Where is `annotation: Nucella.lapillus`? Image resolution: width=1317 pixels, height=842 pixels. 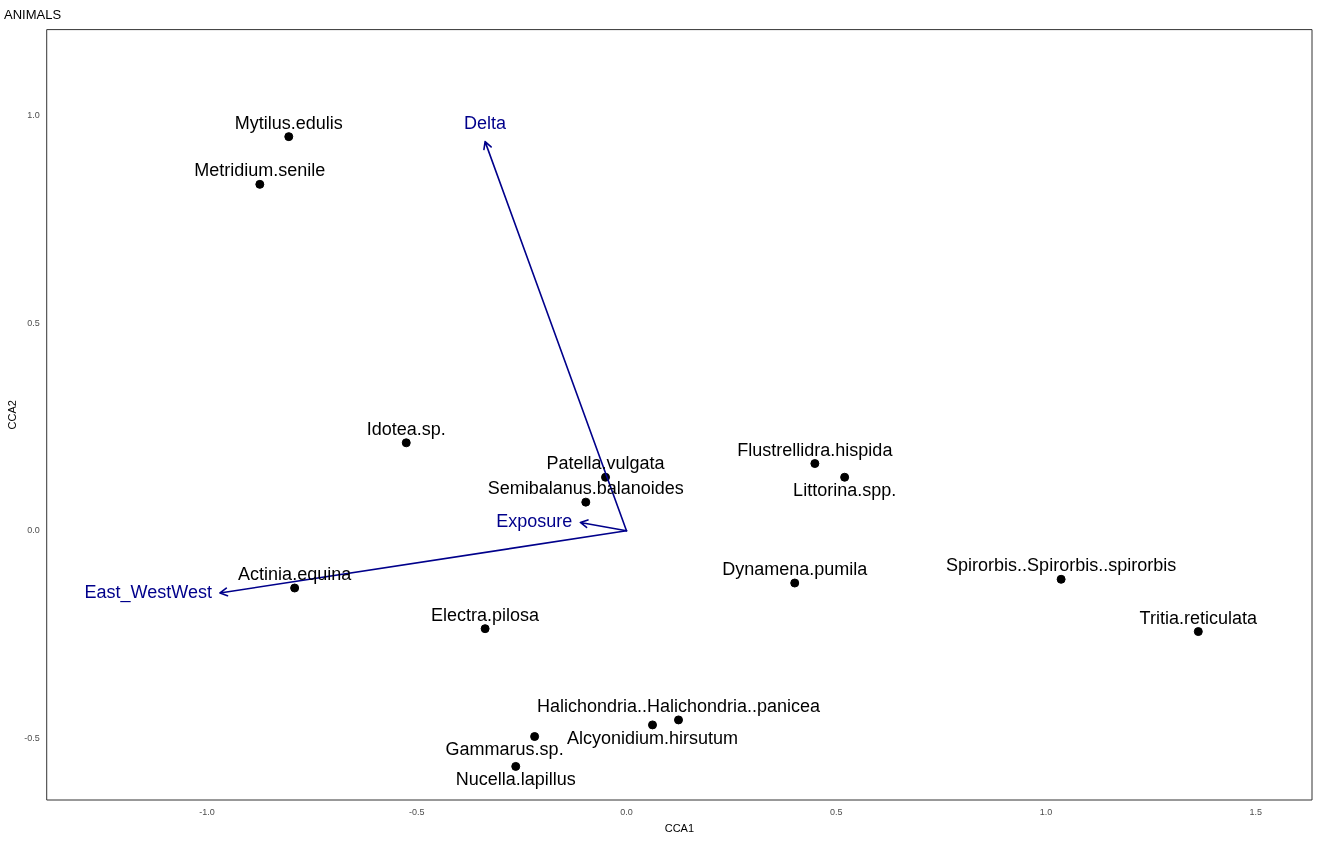
annotation: Nucella.lapillus is located at coordinates (515, 779).